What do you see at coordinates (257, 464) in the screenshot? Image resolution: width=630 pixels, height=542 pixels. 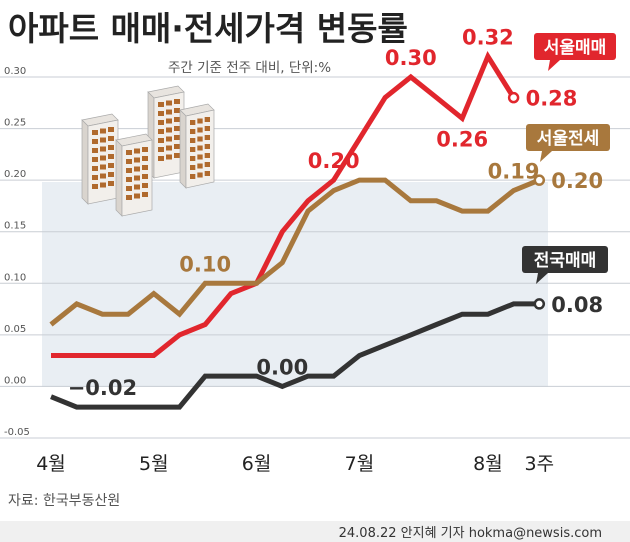 I see `x-tick-label: 6월` at bounding box center [257, 464].